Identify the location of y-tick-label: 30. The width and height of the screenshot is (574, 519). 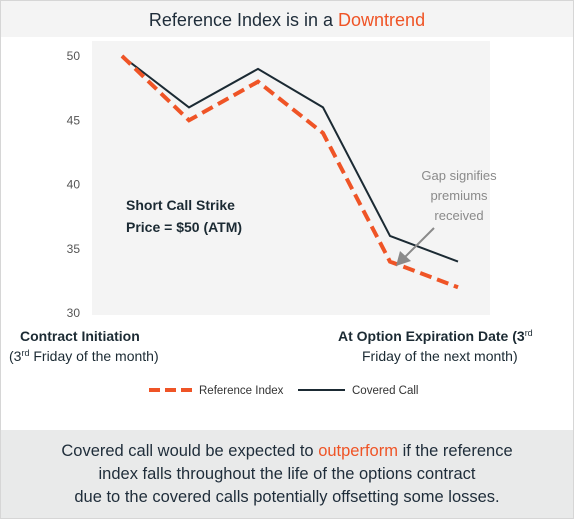
(74, 313).